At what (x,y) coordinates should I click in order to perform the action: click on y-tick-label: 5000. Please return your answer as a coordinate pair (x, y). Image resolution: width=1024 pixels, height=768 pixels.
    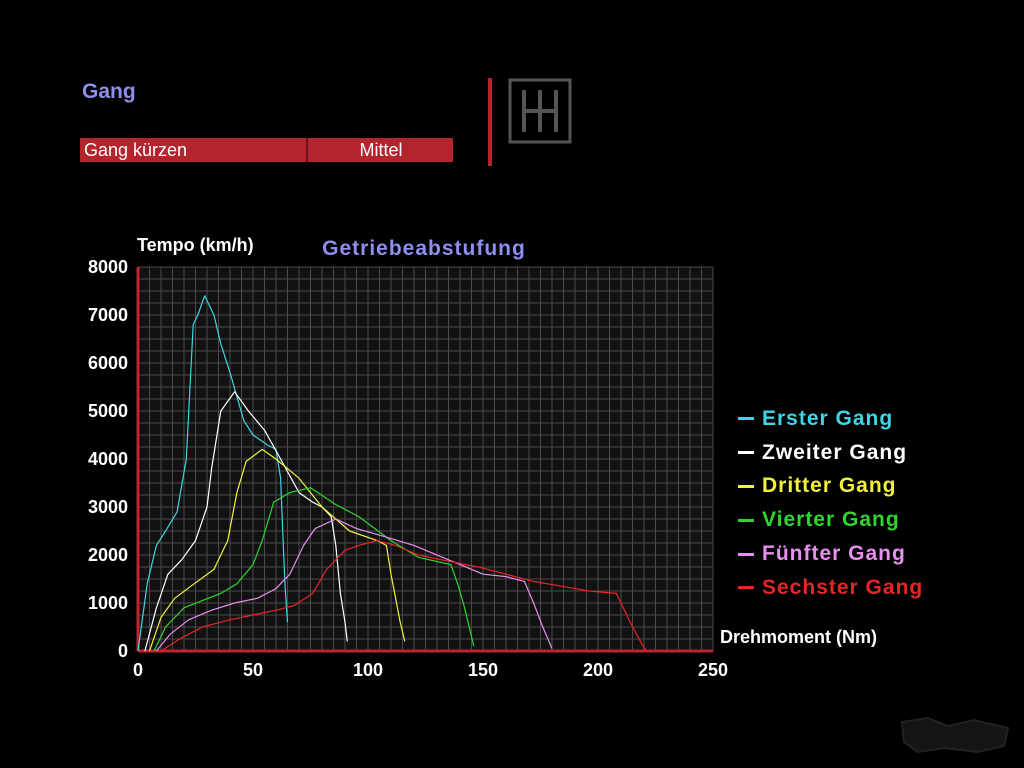
    Looking at the image, I should click on (108, 411).